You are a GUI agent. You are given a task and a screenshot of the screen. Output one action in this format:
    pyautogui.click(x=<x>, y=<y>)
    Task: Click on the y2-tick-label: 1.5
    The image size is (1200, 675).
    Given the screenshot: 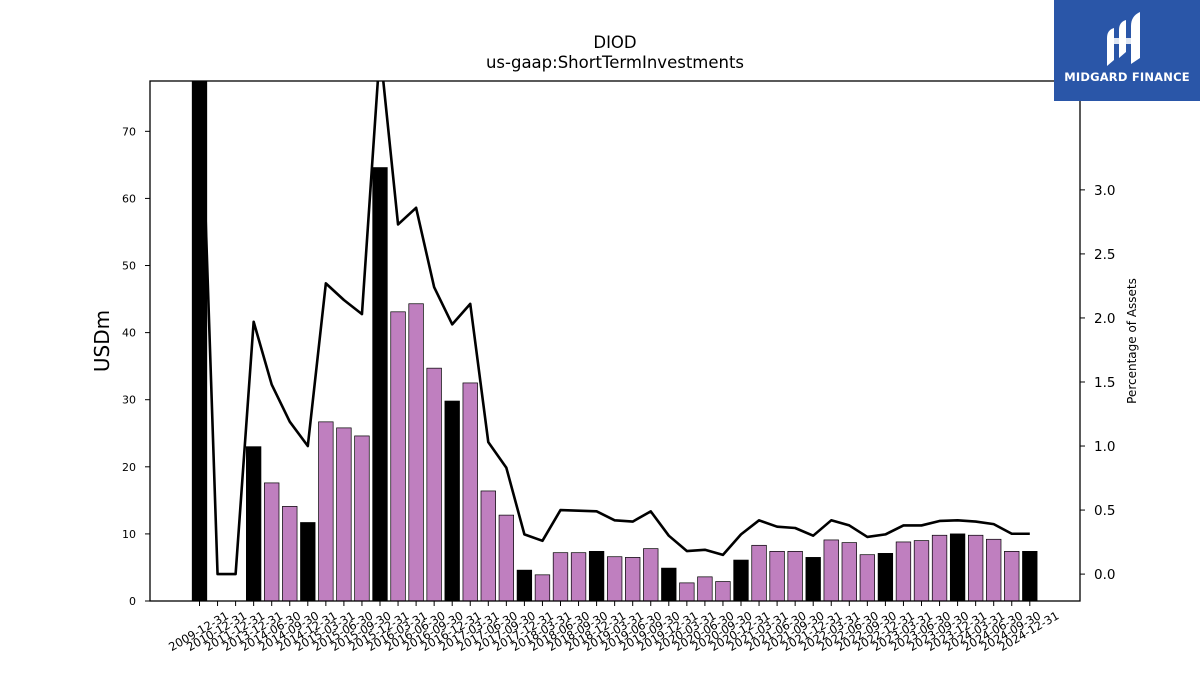 What is the action you would take?
    pyautogui.click(x=1104, y=383)
    